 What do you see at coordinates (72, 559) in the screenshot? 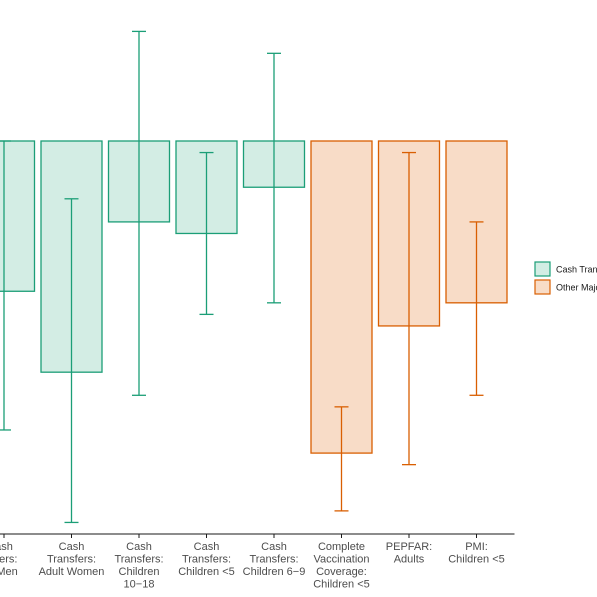
I see `x-tick-label-1: Cash Transfers: Adult Women` at bounding box center [72, 559].